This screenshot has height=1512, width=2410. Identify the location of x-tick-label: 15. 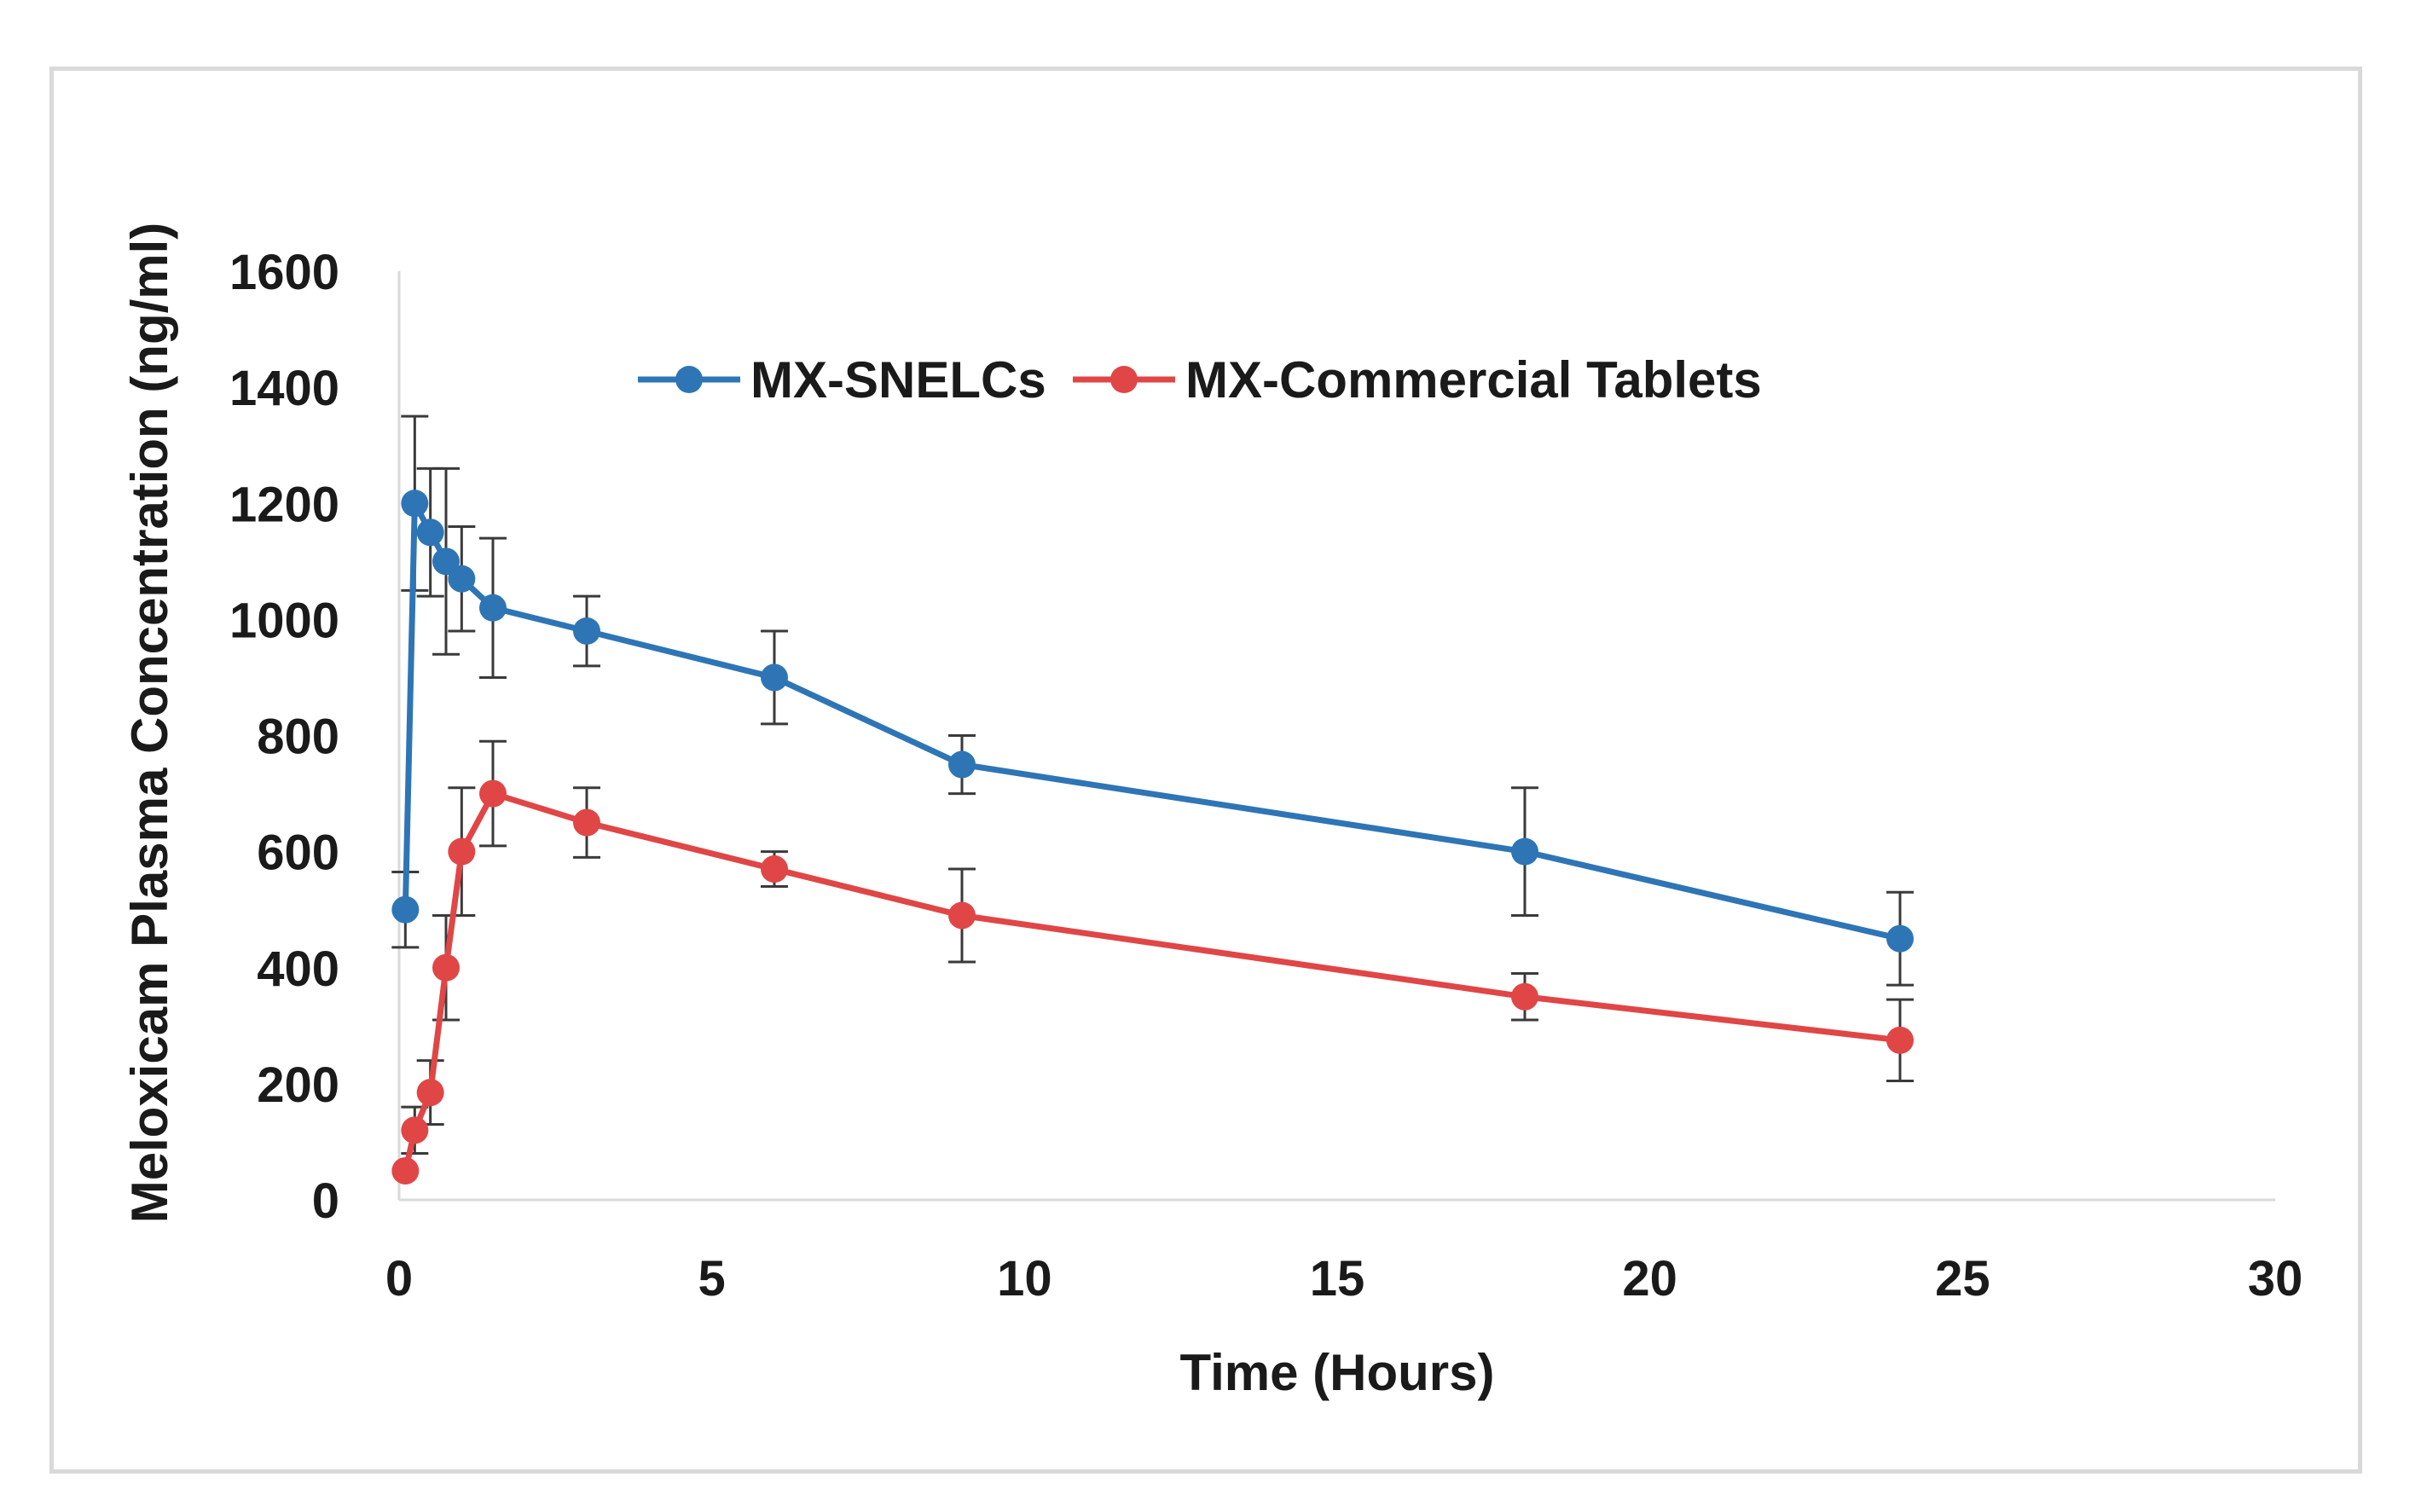
(1337, 1279).